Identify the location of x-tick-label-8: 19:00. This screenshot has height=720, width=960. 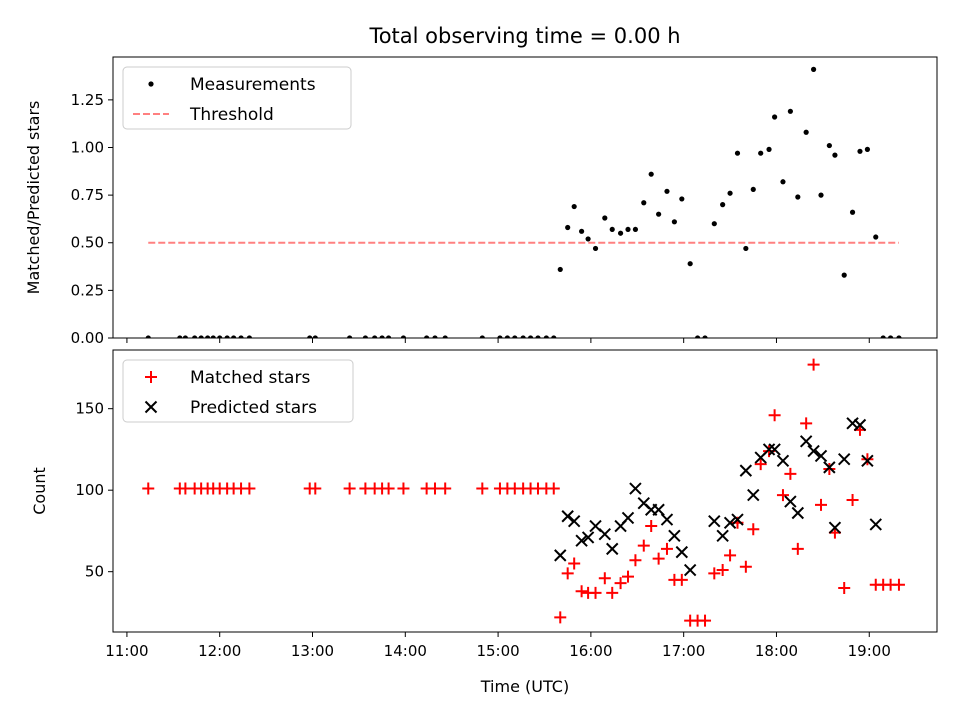
(869, 651).